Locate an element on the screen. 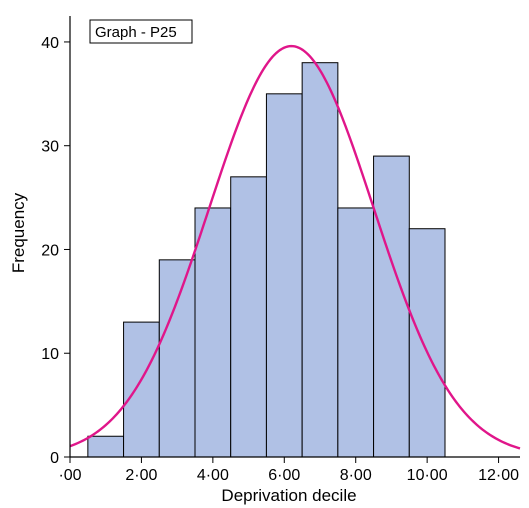 The height and width of the screenshot is (508, 529). y-tick-label: 0 is located at coordinates (54, 458).